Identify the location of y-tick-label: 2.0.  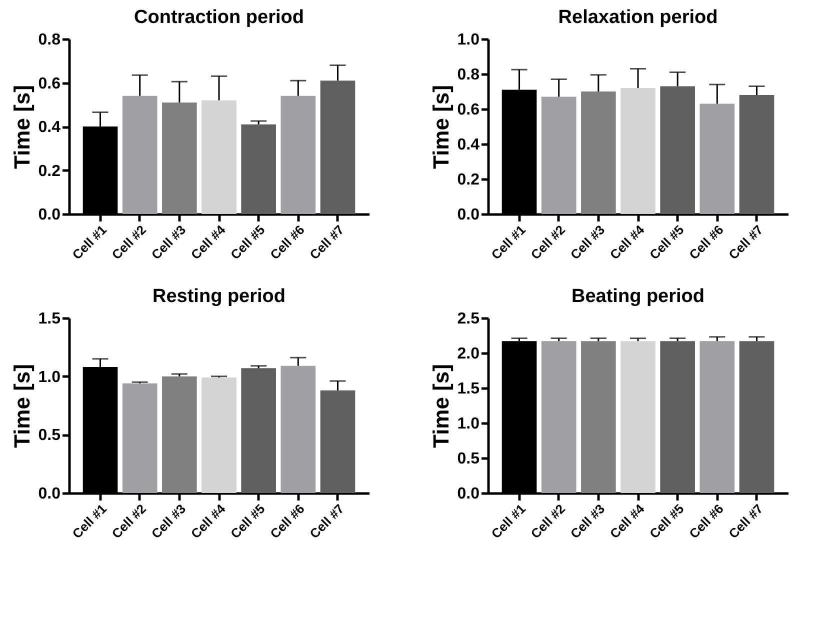
(468, 354).